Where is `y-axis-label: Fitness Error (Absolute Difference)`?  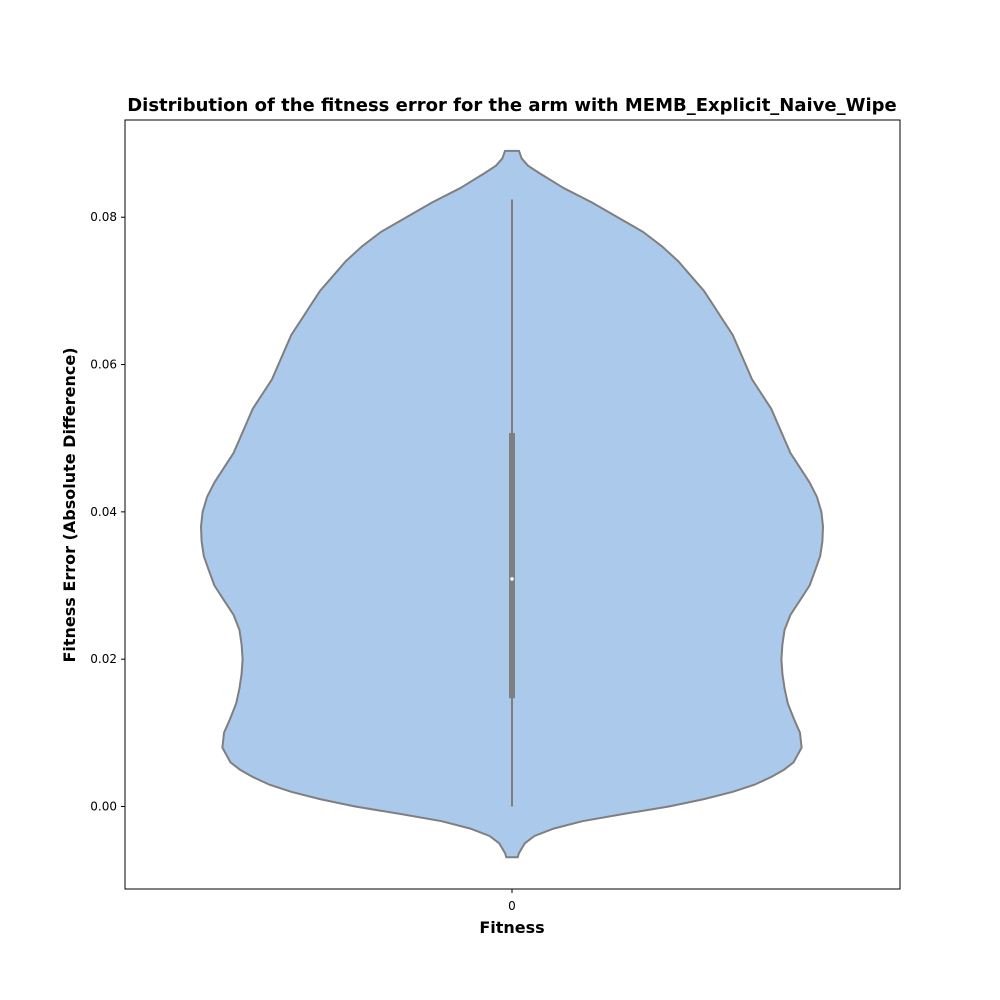
y-axis-label: Fitness Error (Absolute Difference) is located at coordinates (69, 504).